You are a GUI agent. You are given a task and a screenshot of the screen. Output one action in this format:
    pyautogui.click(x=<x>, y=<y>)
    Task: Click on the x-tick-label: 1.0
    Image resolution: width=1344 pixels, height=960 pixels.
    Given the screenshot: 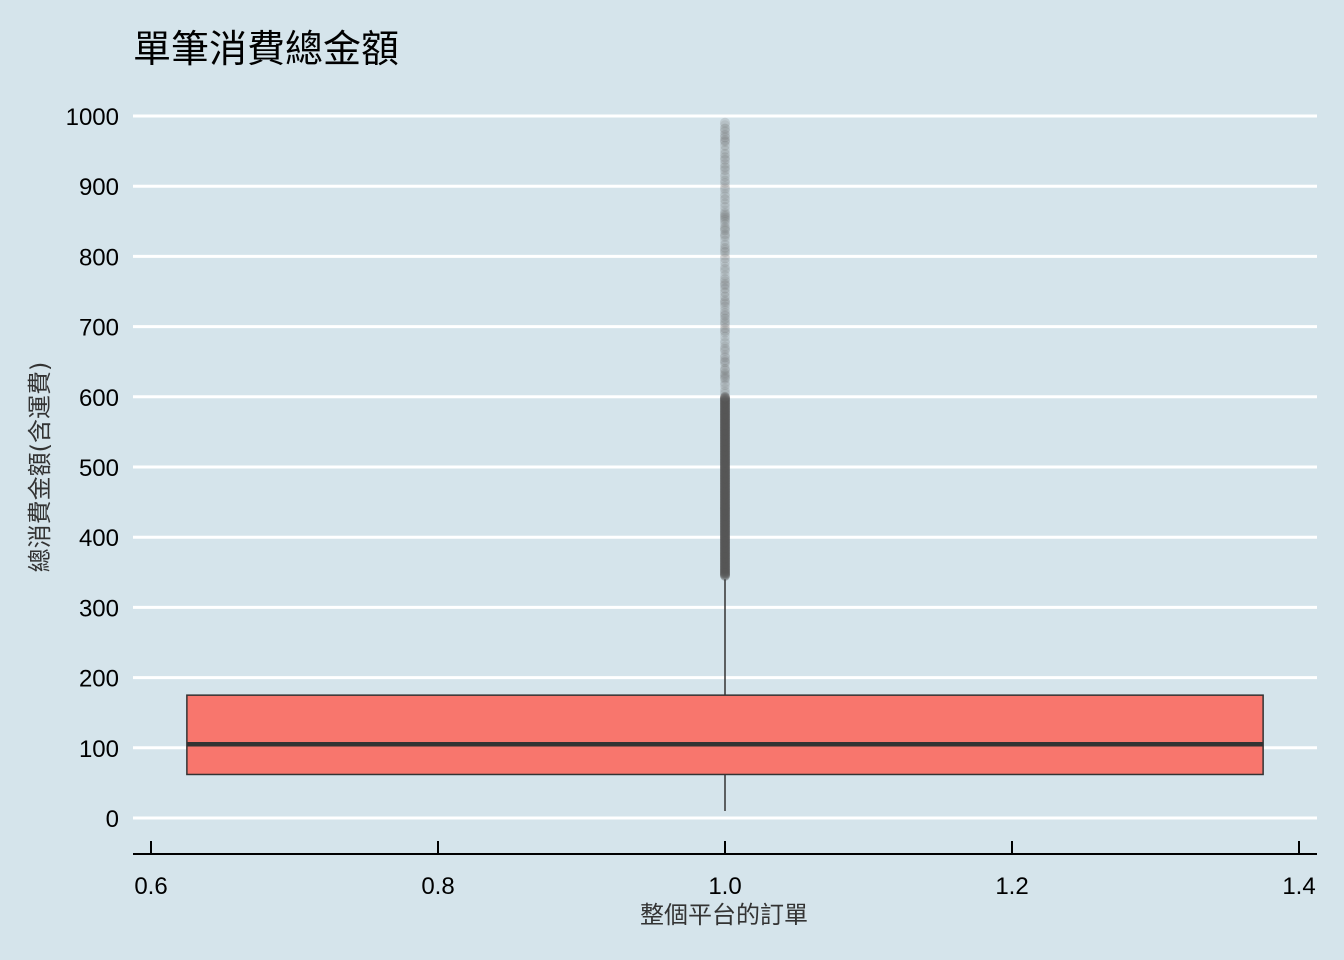 What is the action you would take?
    pyautogui.click(x=724, y=886)
    